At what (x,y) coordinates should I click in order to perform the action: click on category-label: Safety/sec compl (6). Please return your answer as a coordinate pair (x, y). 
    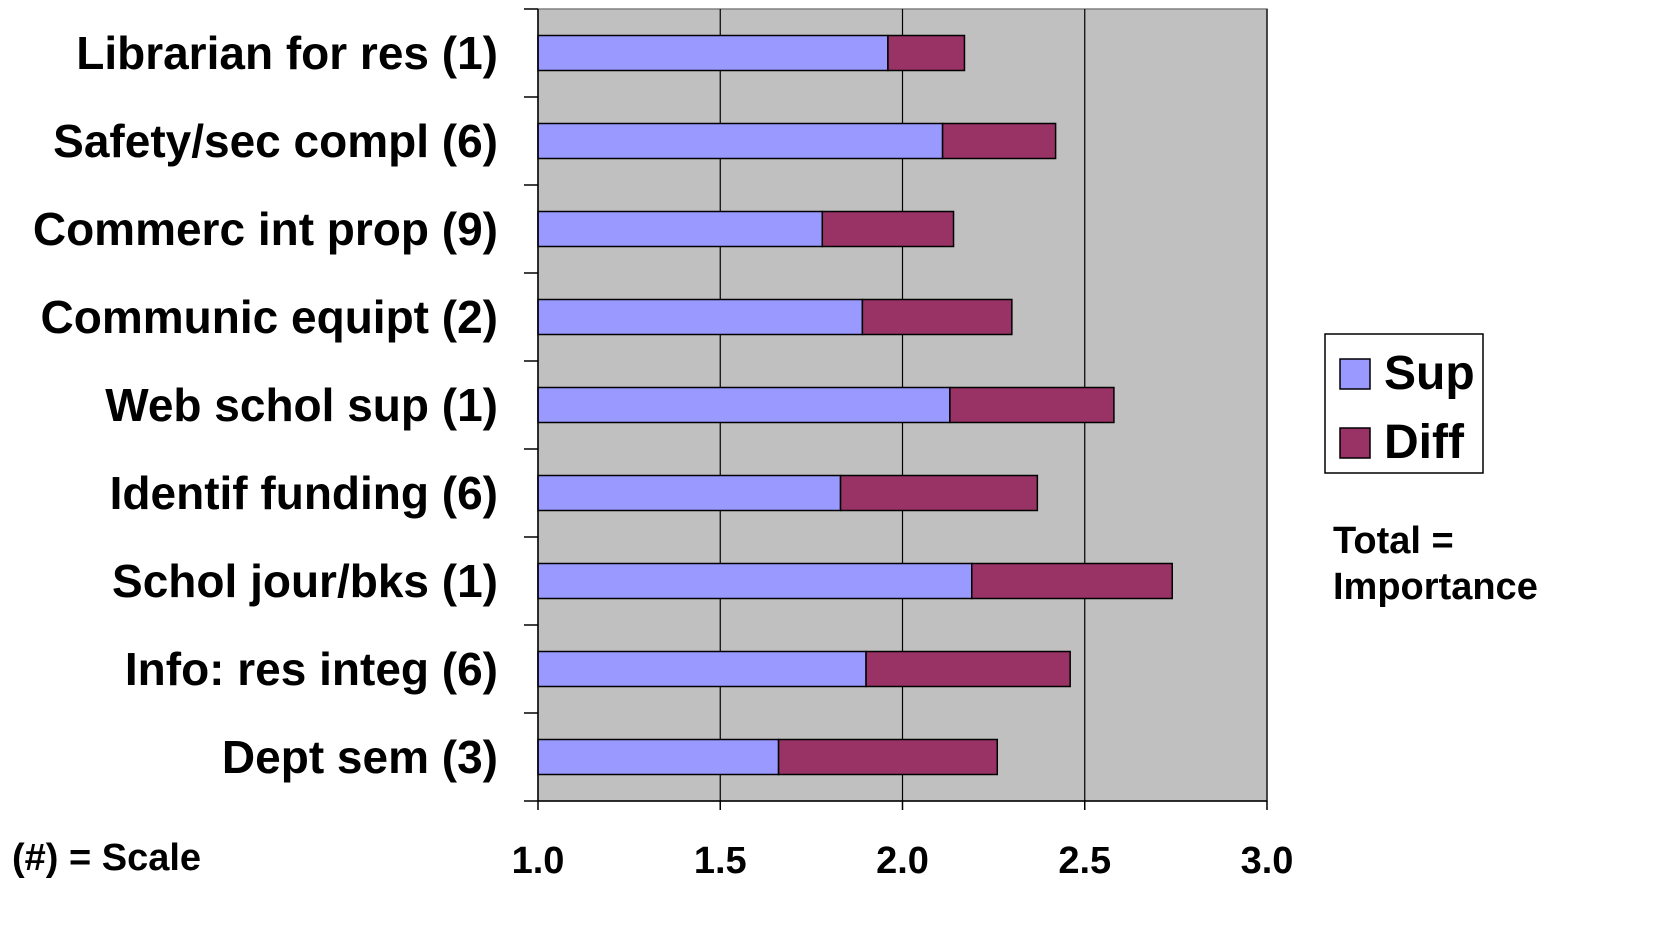
    Looking at the image, I should click on (275, 141).